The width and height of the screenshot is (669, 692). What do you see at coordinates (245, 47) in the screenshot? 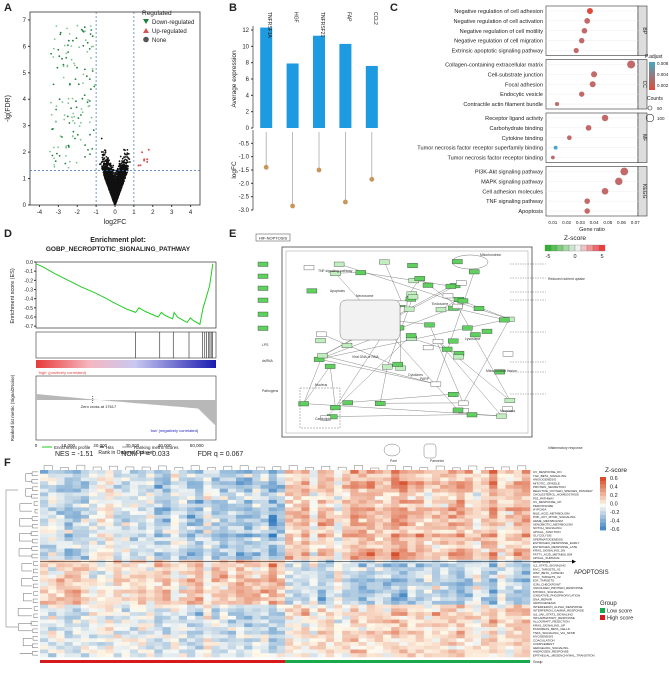
I see `bar-y-tick-label: 10` at bounding box center [245, 47].